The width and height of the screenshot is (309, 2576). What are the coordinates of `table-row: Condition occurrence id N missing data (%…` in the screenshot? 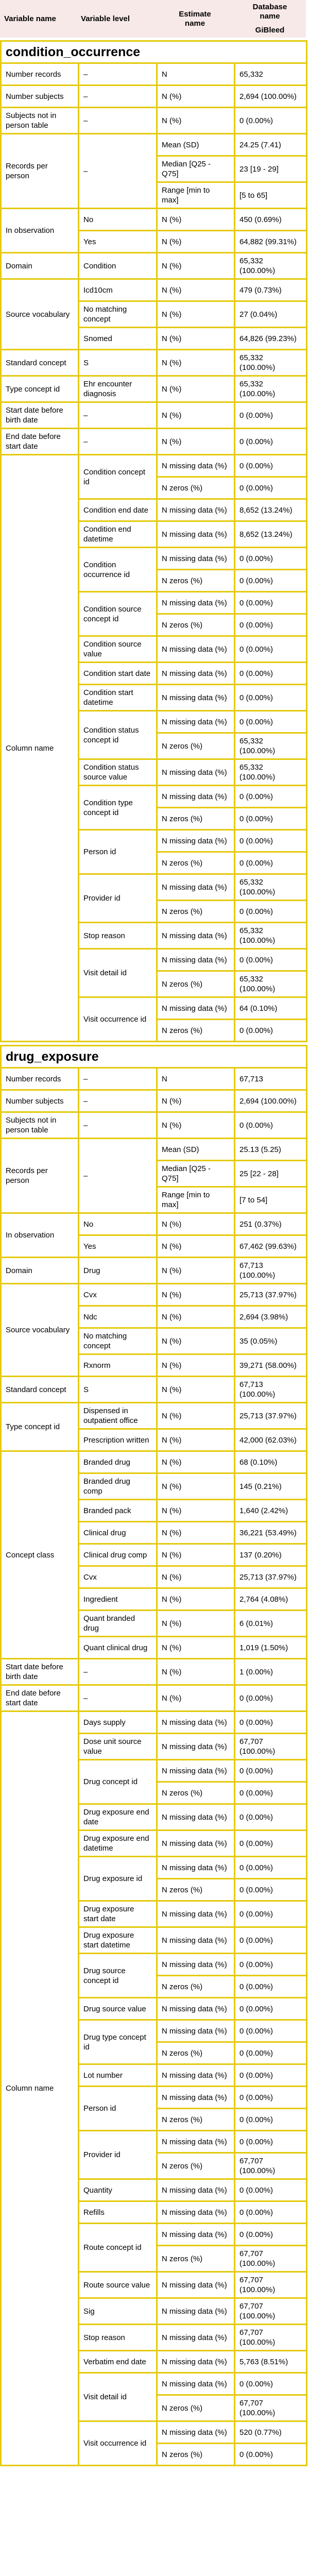 It's located at (154, 569).